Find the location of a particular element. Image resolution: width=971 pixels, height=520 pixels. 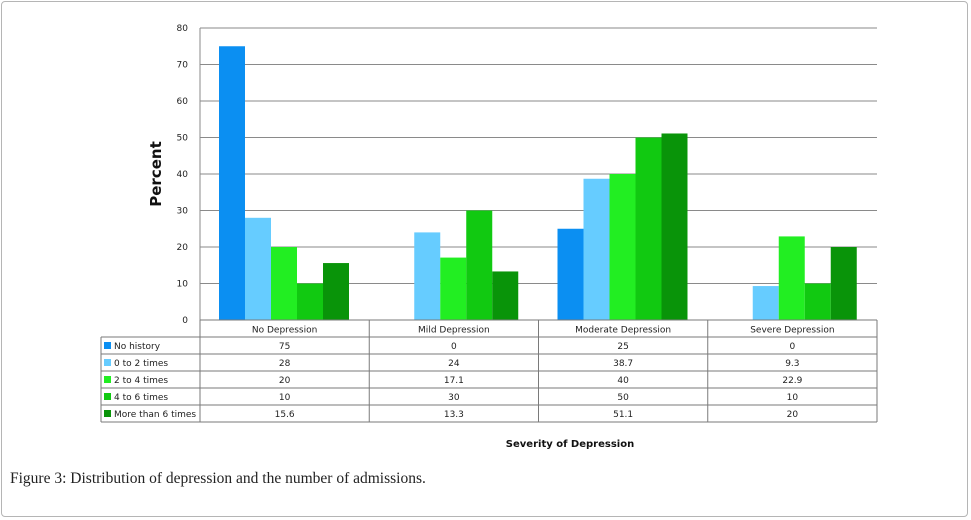

x-axis-label: Severity of Depression is located at coordinates (570, 444).